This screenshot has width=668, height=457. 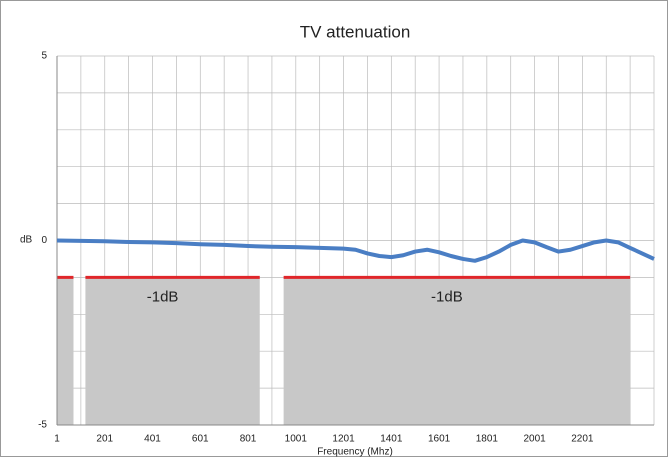 I want to click on y-tick-label: 5, so click(x=44, y=56).